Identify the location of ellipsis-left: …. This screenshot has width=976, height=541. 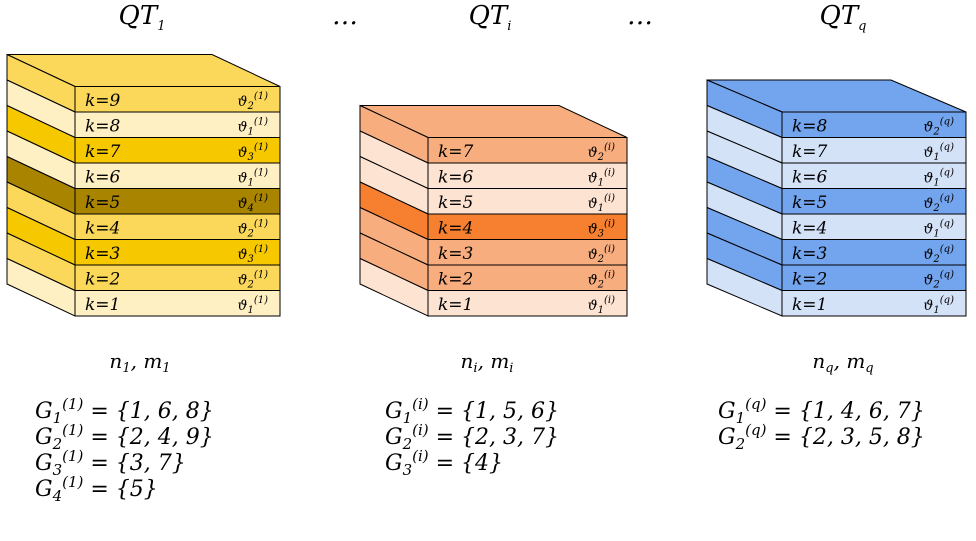
(345, 16).